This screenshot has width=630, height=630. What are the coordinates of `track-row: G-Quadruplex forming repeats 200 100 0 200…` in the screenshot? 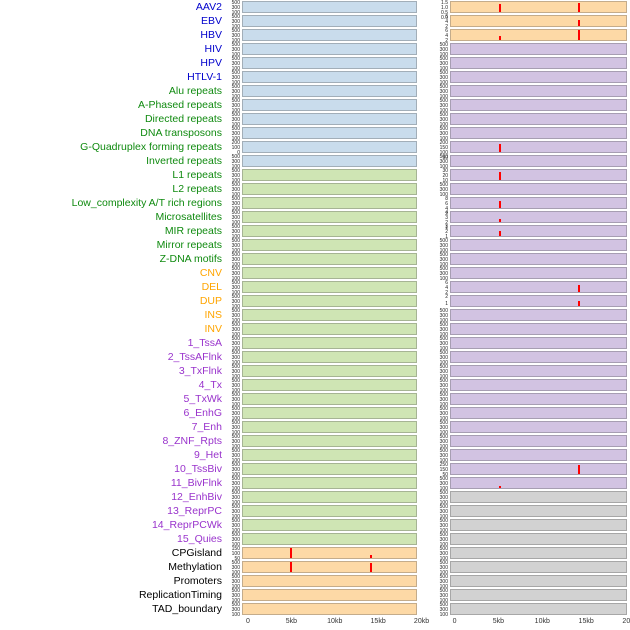 It's located at (315, 150).